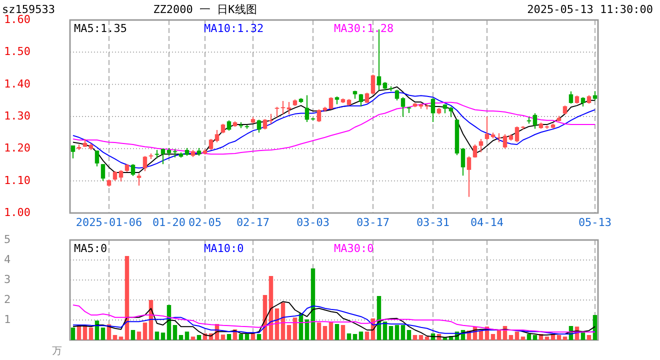  I want to click on x-tick-label: 02-05, so click(205, 222).